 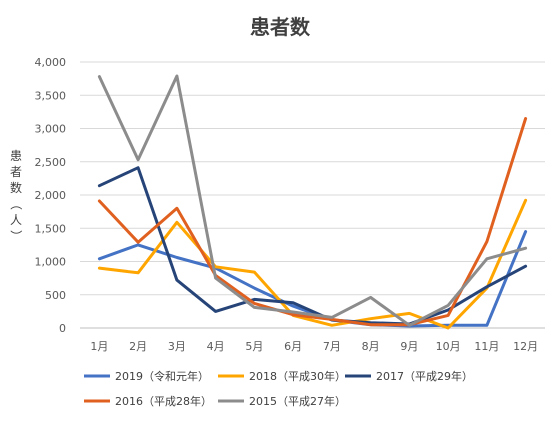 What do you see at coordinates (51, 62) in the screenshot?
I see `y-tick-label: 4,000` at bounding box center [51, 62].